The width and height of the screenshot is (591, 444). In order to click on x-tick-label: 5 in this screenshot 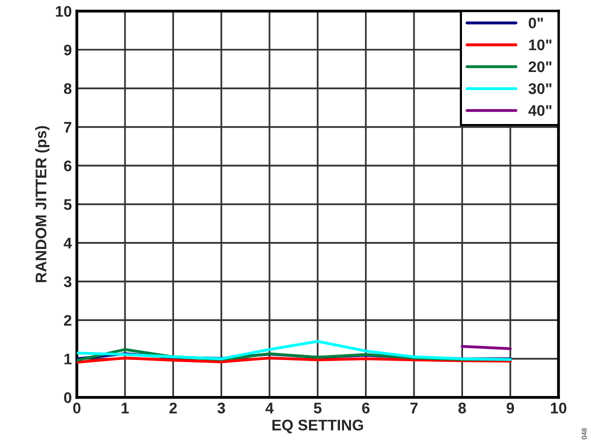, I will do `click(318, 408)`.